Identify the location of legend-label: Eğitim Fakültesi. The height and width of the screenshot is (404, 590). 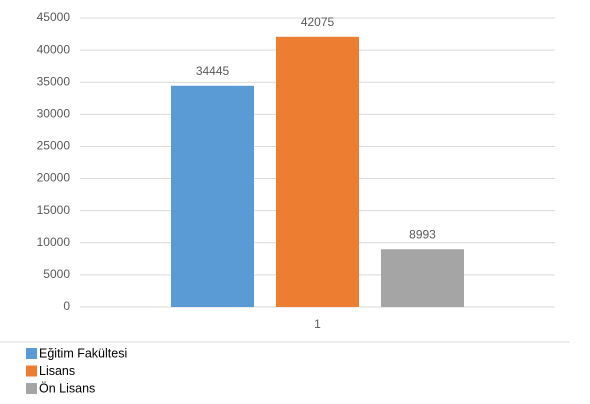
(83, 353).